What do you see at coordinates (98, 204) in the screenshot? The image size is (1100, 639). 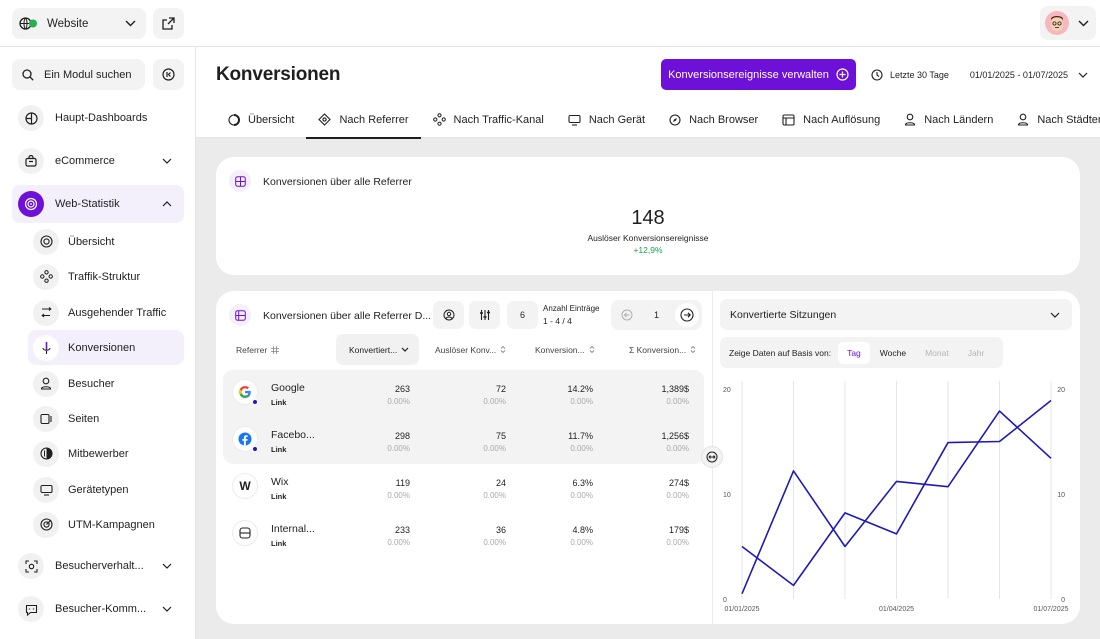 I see `sidebar-item-web-statistik: Web-Statistik` at bounding box center [98, 204].